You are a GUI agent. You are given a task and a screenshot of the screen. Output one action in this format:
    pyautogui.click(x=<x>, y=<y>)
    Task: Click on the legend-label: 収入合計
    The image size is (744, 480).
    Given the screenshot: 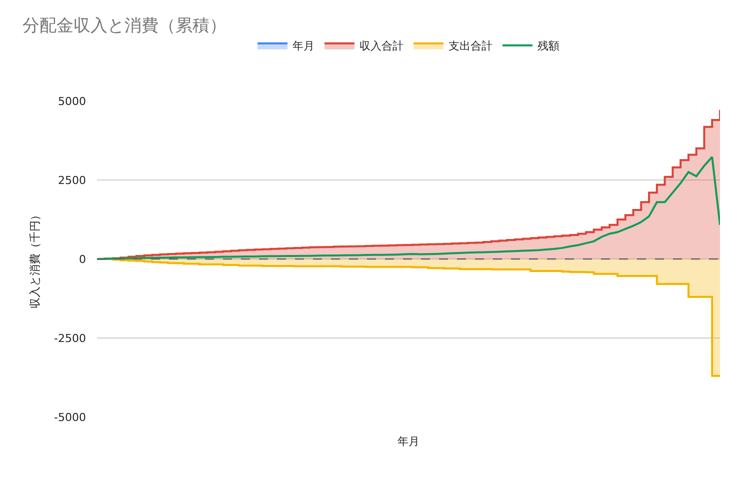 What is the action you would take?
    pyautogui.click(x=382, y=46)
    